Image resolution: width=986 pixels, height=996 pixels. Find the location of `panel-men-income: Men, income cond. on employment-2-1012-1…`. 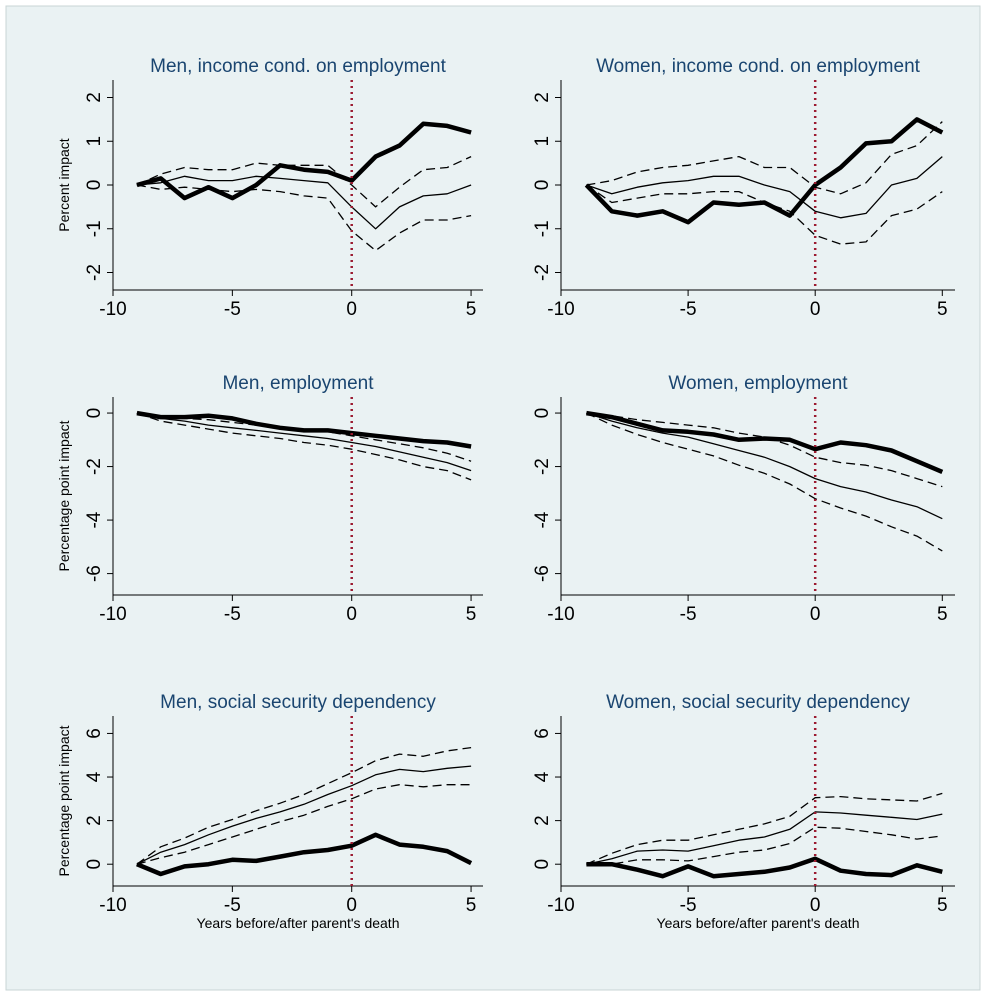

panel-men-income: Men, income cond. on employment-2-1012-1… is located at coordinates (269, 188).